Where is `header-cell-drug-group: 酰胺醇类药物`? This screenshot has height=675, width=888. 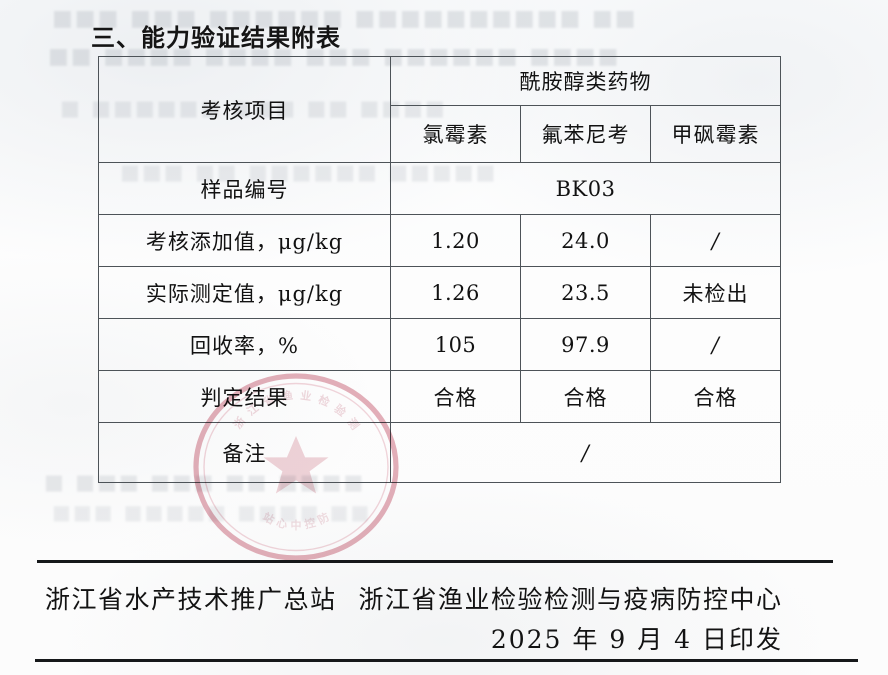
header-cell-drug-group: 酰胺醇类药物 is located at coordinates (585, 81).